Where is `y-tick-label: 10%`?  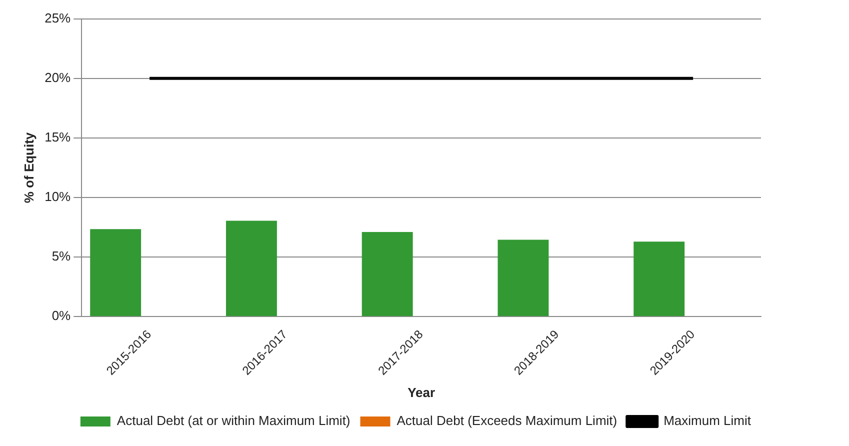
y-tick-label: 10% is located at coordinates (58, 196).